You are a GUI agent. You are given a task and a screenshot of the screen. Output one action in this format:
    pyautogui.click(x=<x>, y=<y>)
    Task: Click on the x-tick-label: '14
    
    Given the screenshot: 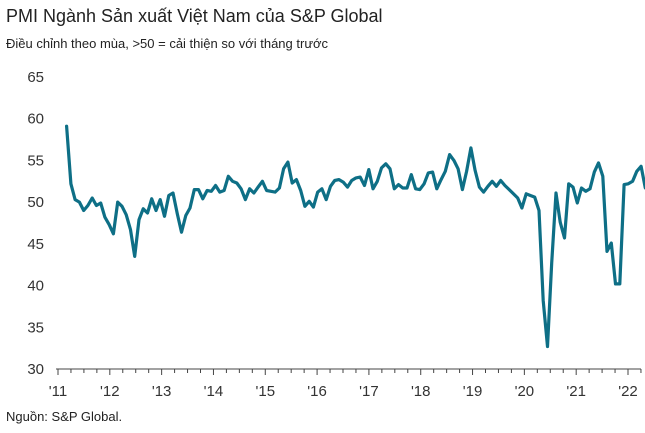 What is the action you would take?
    pyautogui.click(x=214, y=391)
    